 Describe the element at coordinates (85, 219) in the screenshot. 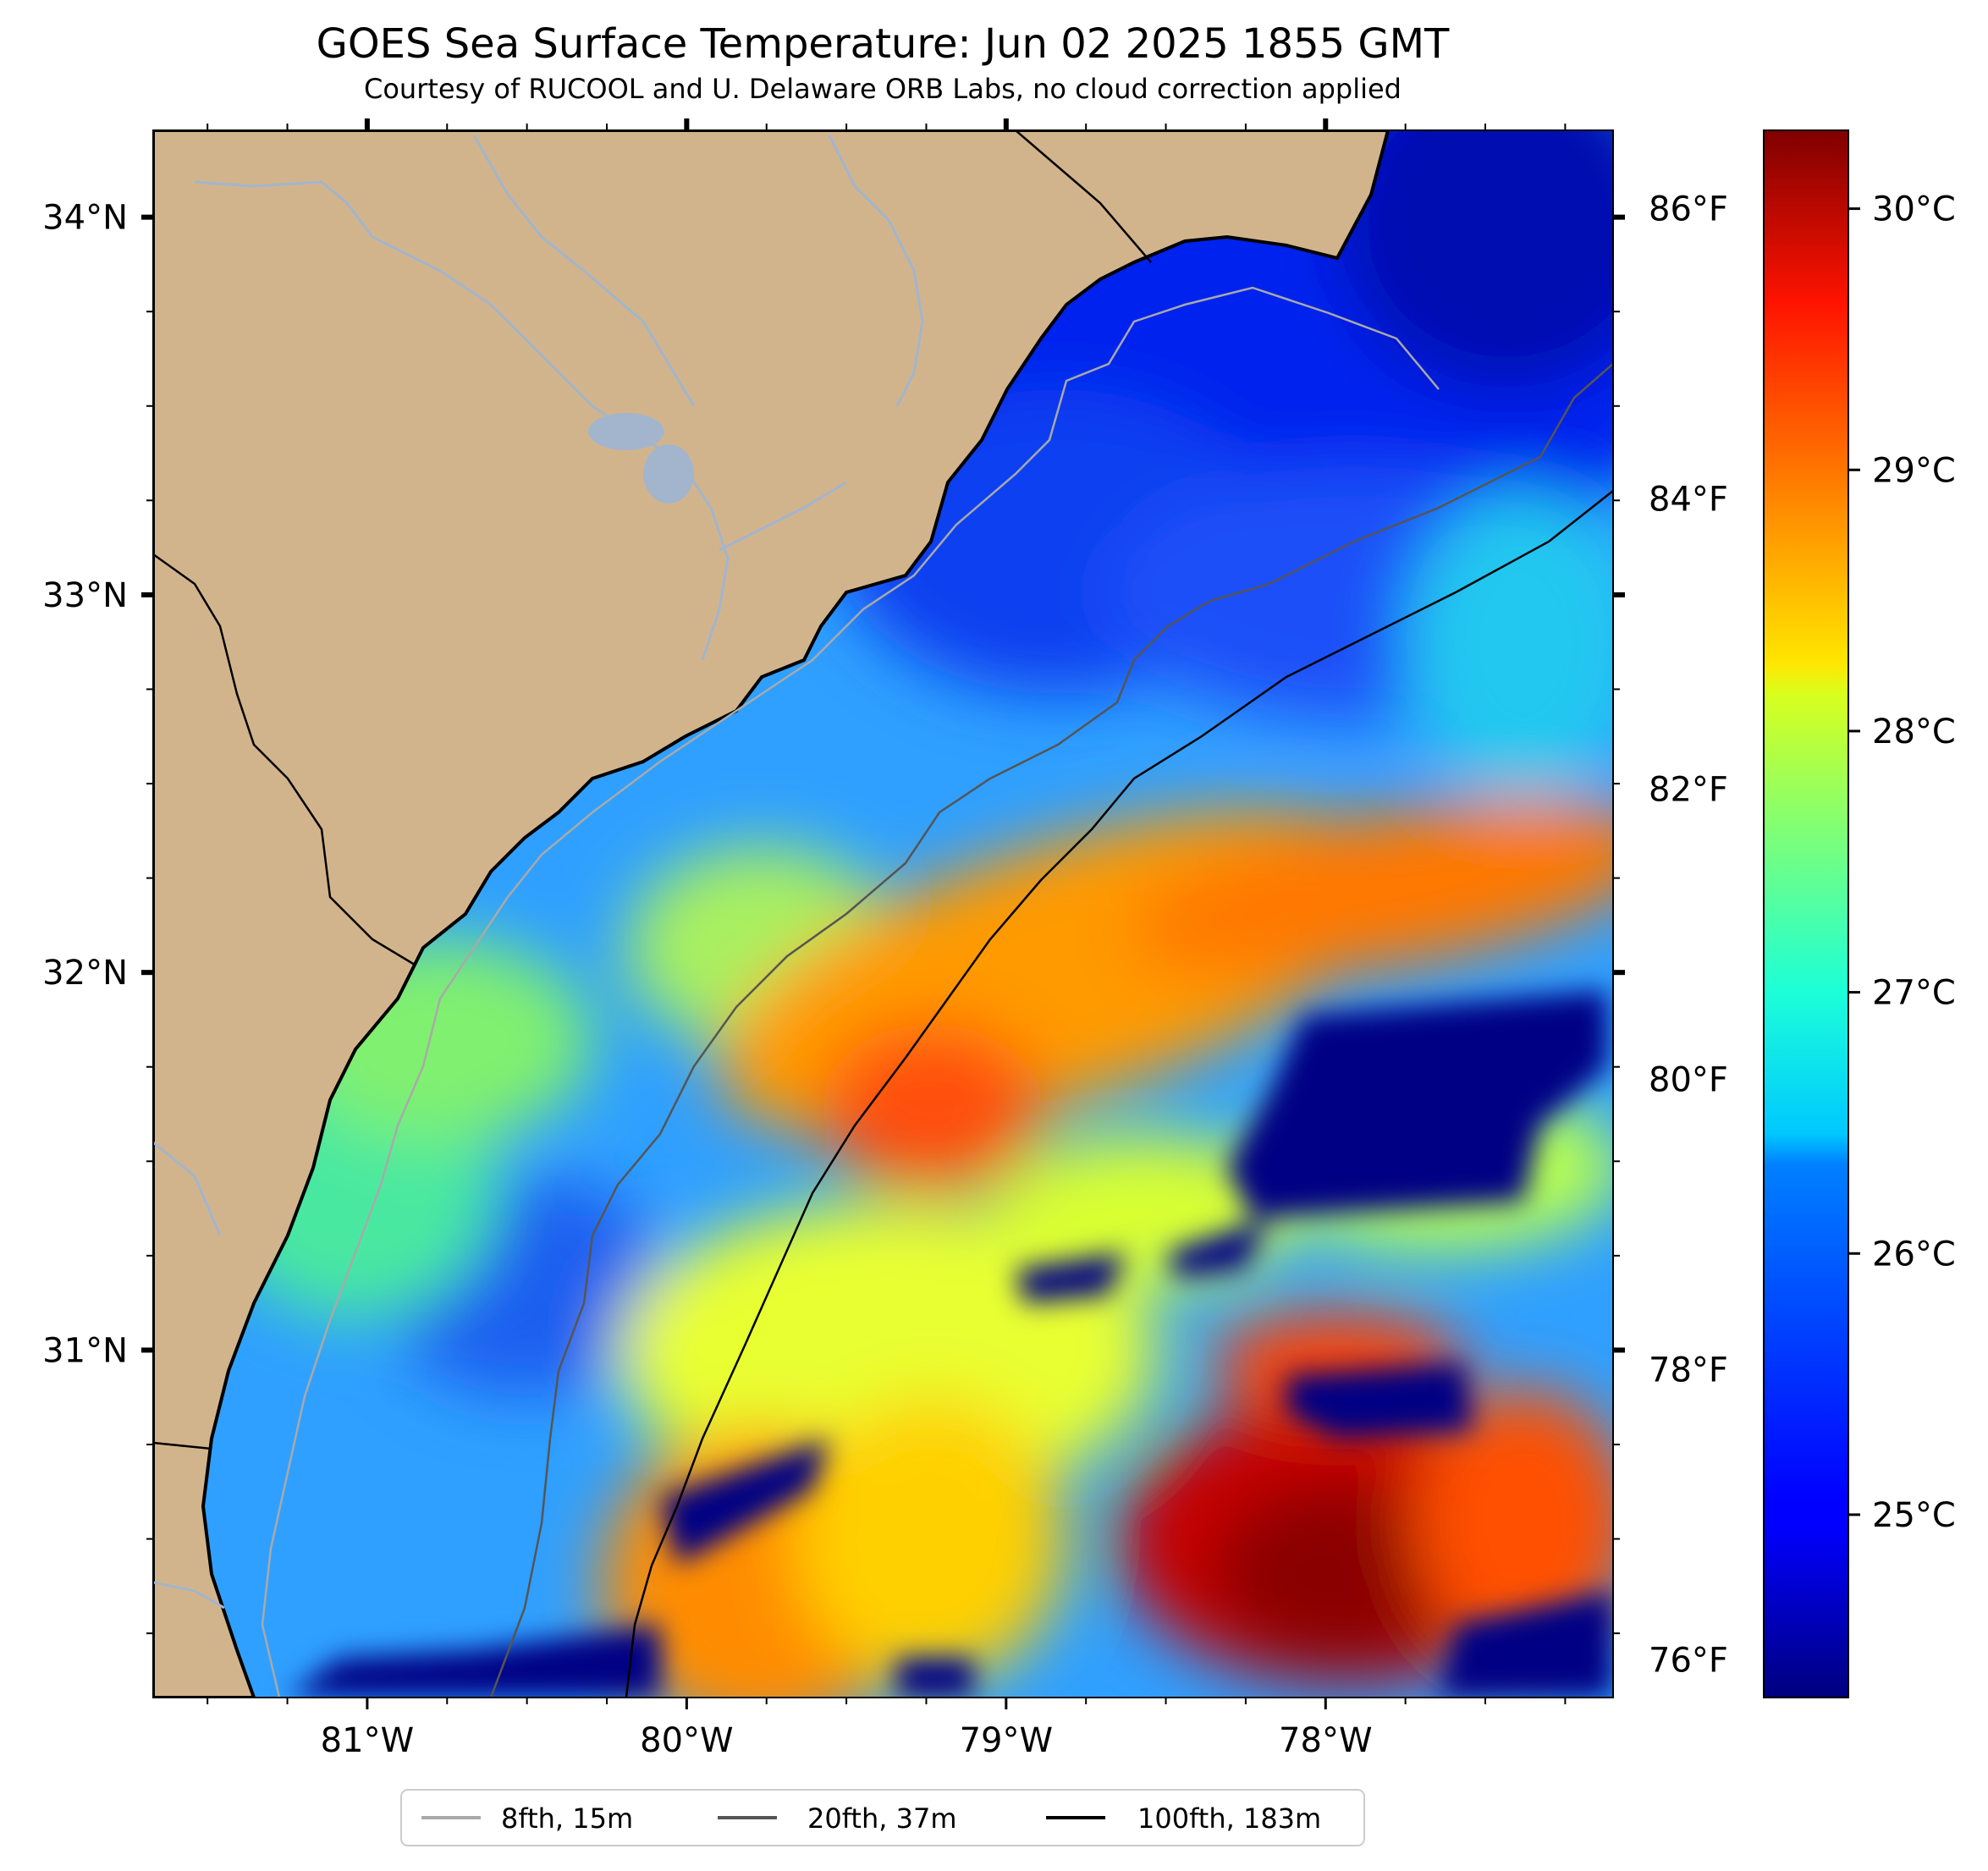

I see `lat-label: 34°N` at that location.